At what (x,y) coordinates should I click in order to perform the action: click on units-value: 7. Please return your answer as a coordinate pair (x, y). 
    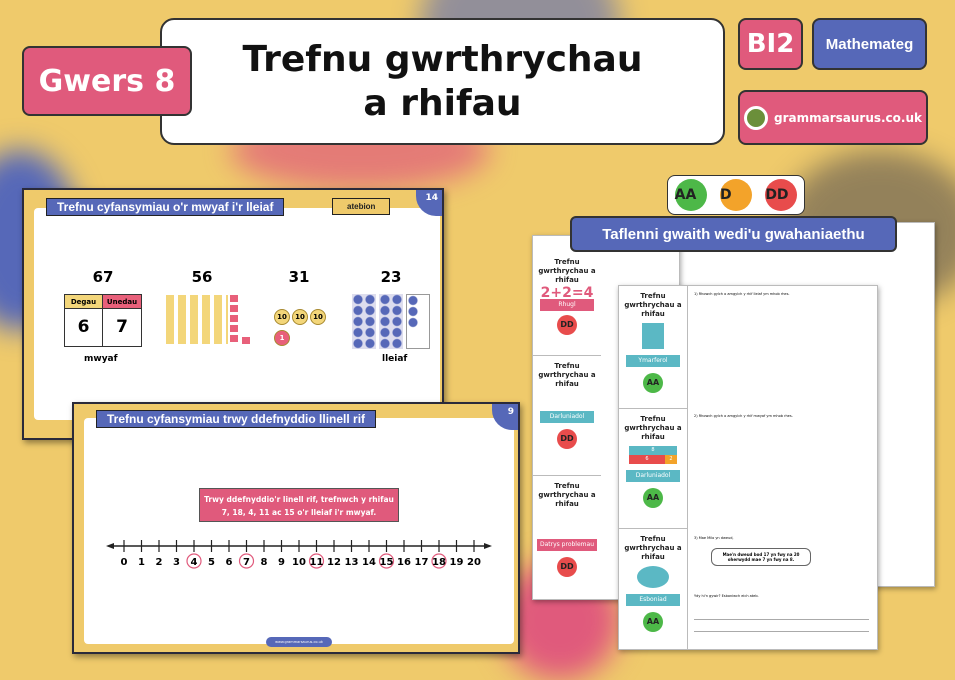
    Looking at the image, I should click on (122, 327).